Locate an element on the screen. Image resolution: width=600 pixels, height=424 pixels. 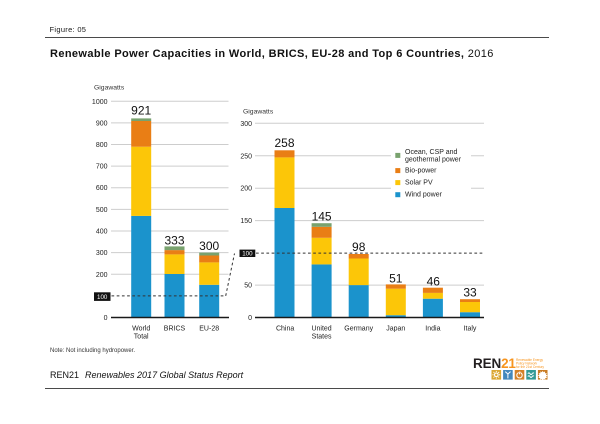
svg-text: 258 is located at coordinates (284, 143).